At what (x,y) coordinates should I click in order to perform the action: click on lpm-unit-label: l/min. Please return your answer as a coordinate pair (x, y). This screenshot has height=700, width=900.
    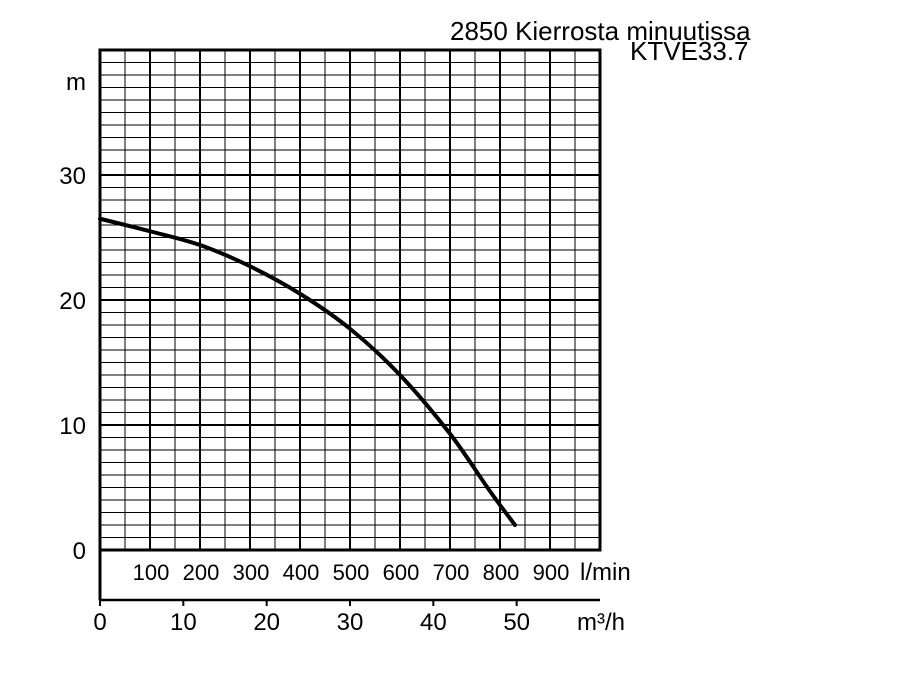
    Looking at the image, I should click on (605, 572).